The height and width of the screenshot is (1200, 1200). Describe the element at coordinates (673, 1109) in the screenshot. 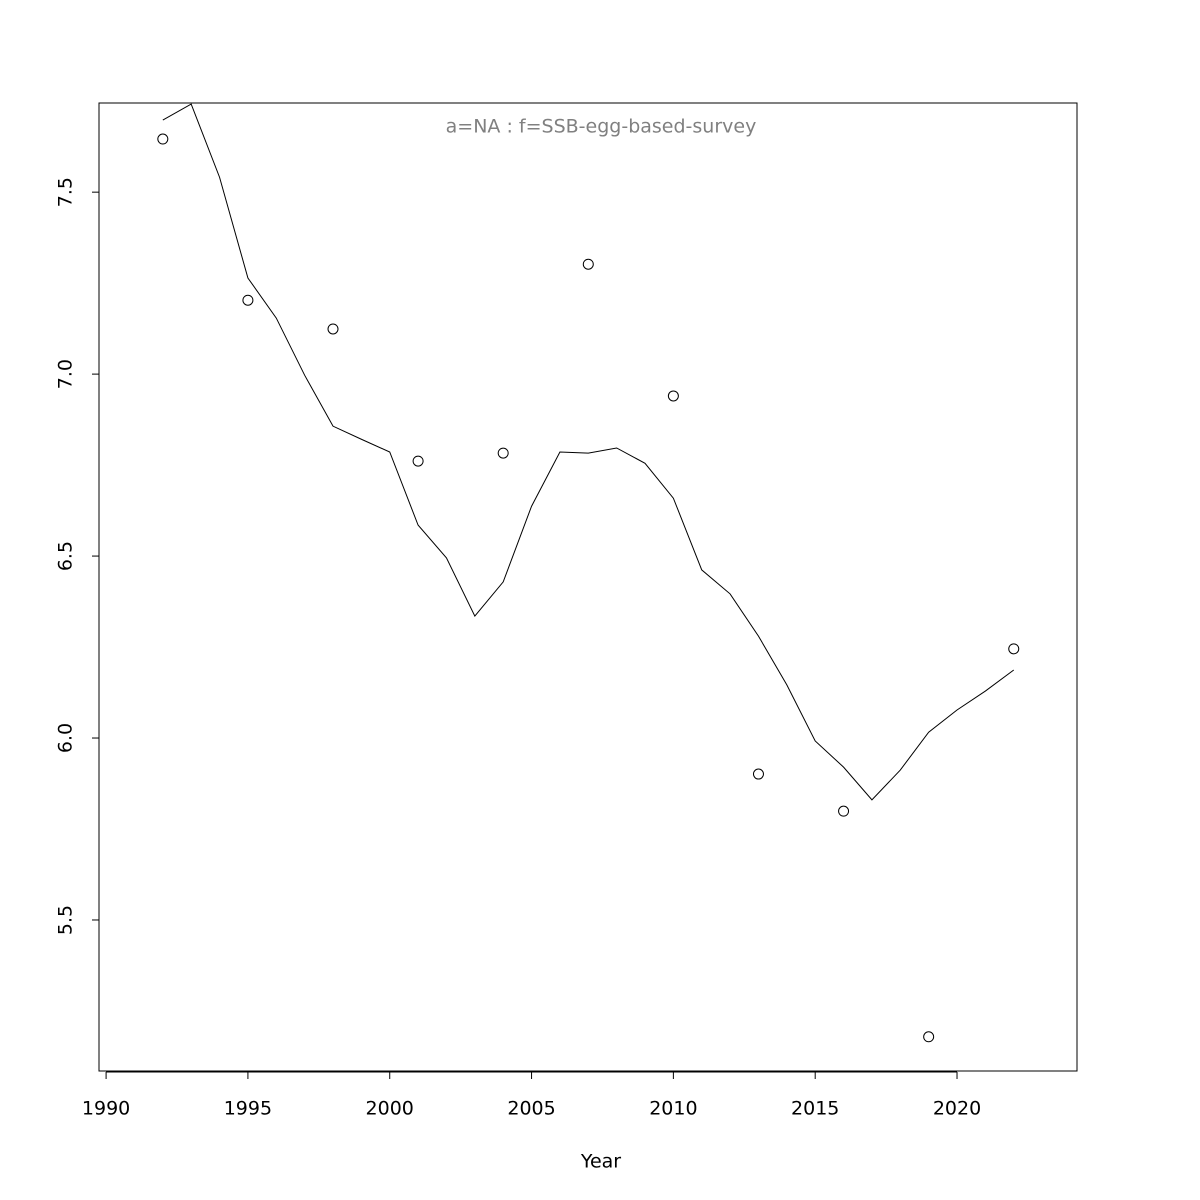

I see `x-tick-label: 2010` at that location.